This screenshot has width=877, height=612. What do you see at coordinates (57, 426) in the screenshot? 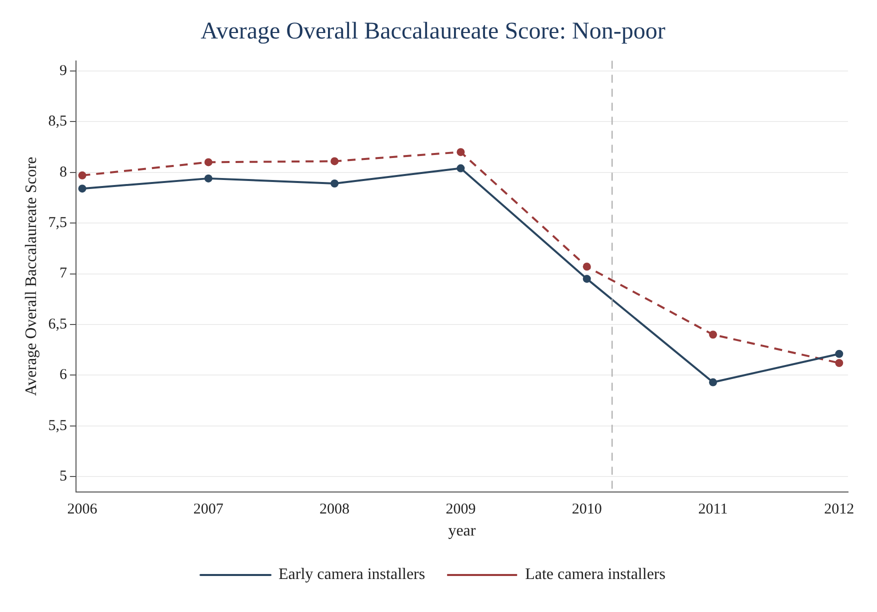
I see `y-tick-label: 5,5` at bounding box center [57, 426].